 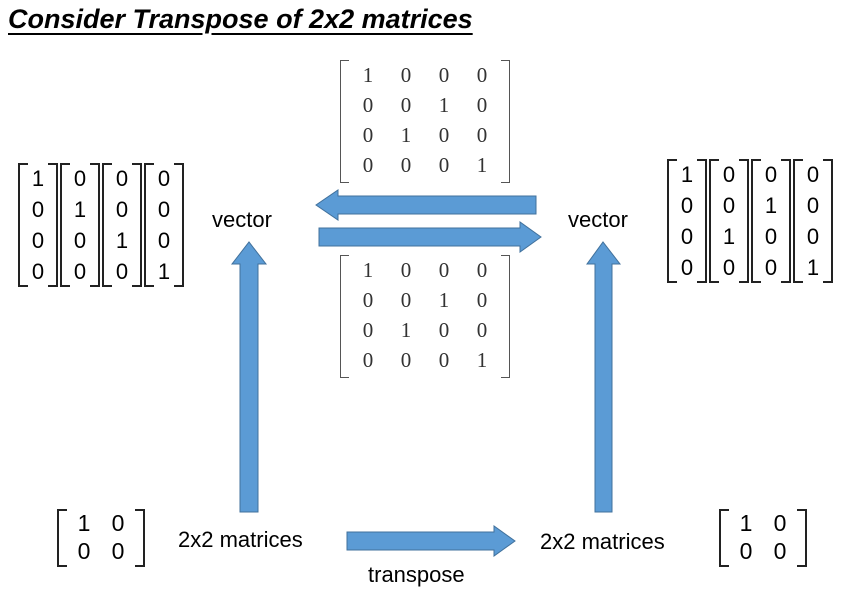 What do you see at coordinates (416, 574) in the screenshot?
I see `transpose-label: transpose` at bounding box center [416, 574].